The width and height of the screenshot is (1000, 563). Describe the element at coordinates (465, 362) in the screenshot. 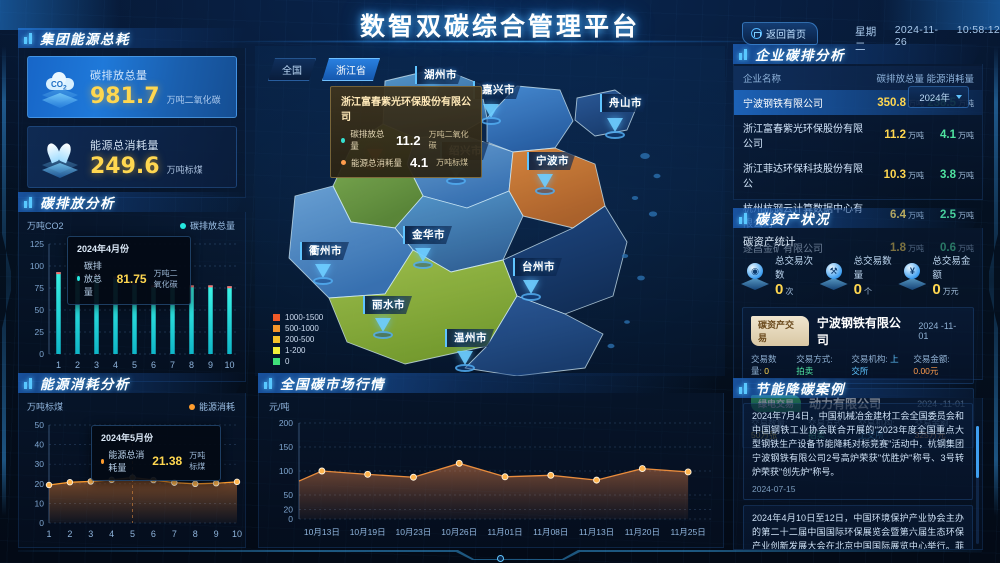

I see `city-pin-温州市` at that location.